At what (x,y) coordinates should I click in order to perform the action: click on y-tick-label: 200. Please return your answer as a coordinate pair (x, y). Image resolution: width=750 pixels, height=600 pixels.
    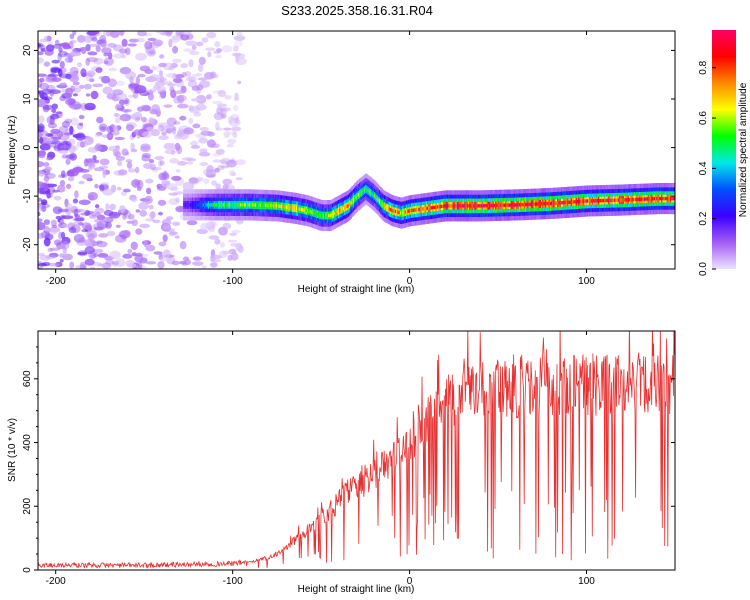
    Looking at the image, I should click on (27, 505).